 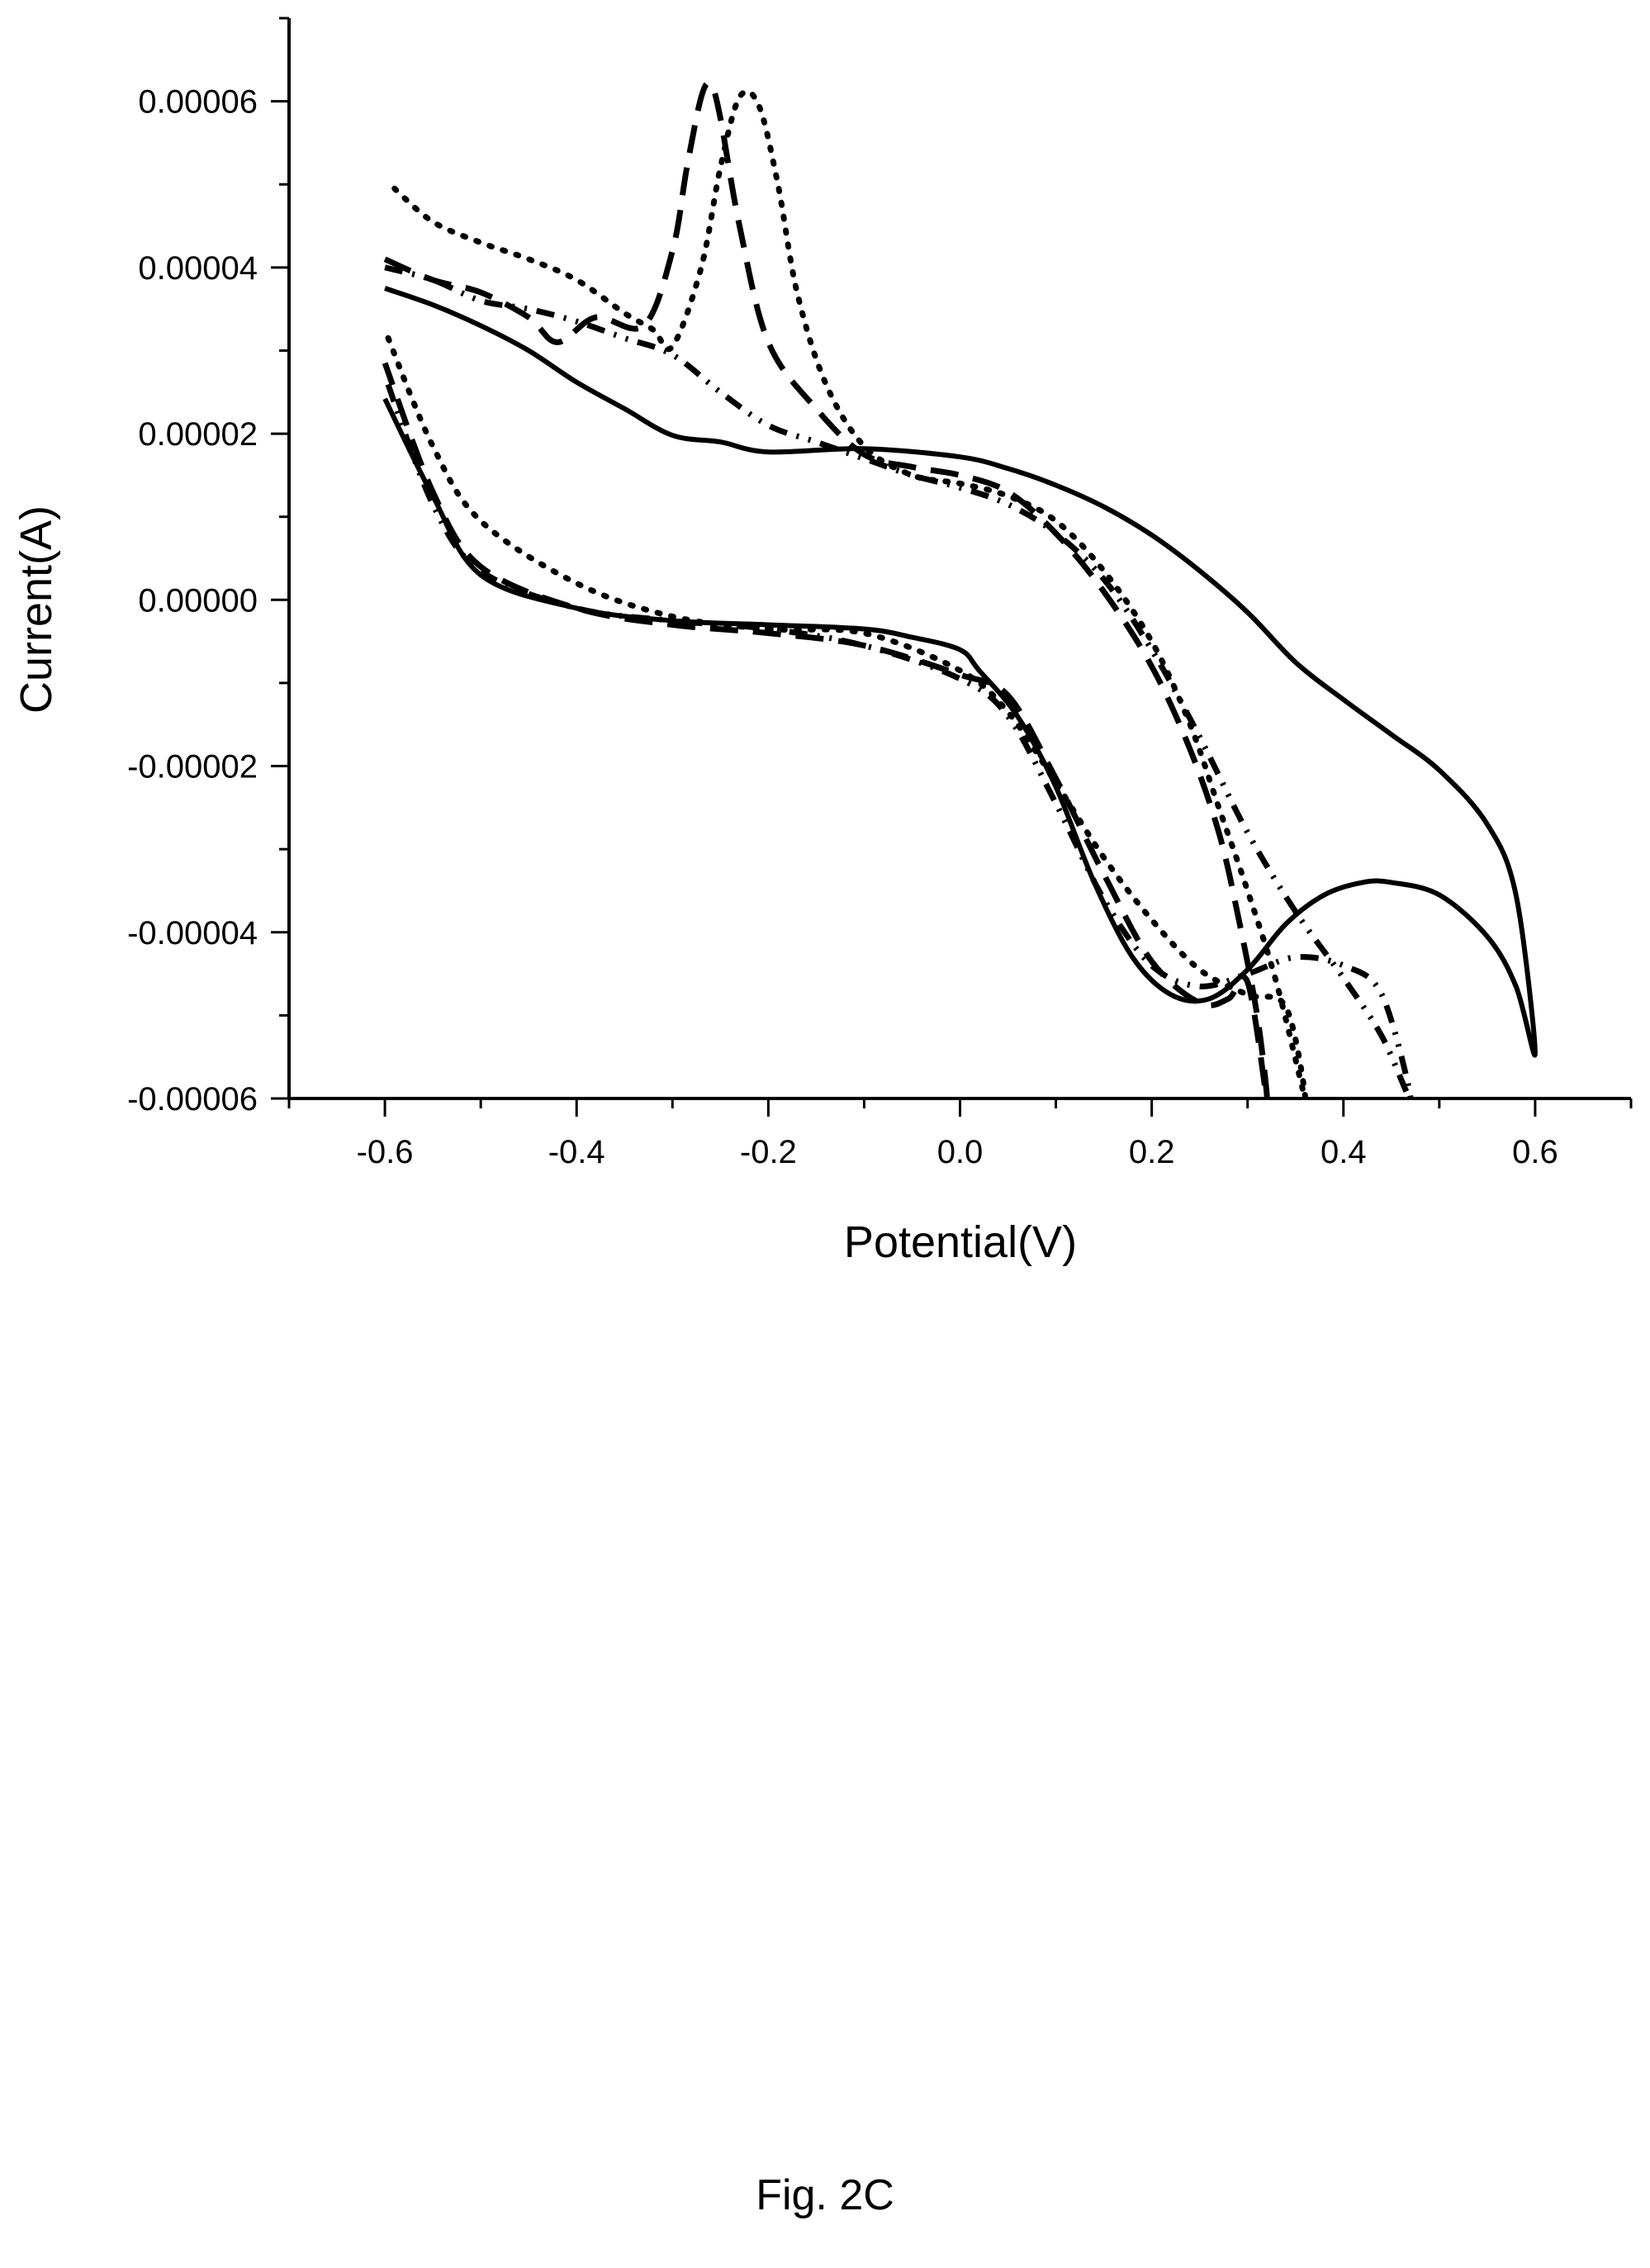 What do you see at coordinates (198, 434) in the screenshot?
I see `y-tick-label: 0.00002` at bounding box center [198, 434].